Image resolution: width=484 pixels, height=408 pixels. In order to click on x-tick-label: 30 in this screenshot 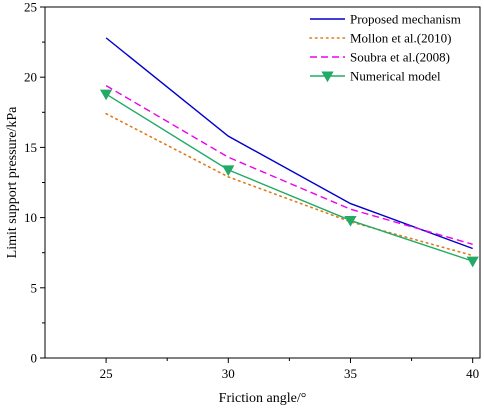, I will do `click(228, 373)`.